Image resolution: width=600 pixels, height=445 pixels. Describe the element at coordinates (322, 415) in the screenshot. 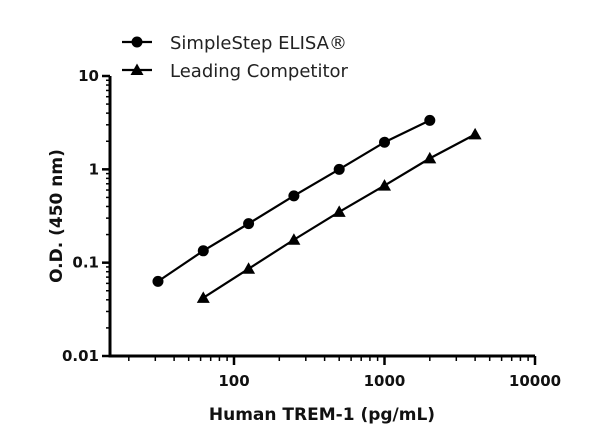

I see `x-axis-label: Human TREM-1 (pg/mL)` at that location.